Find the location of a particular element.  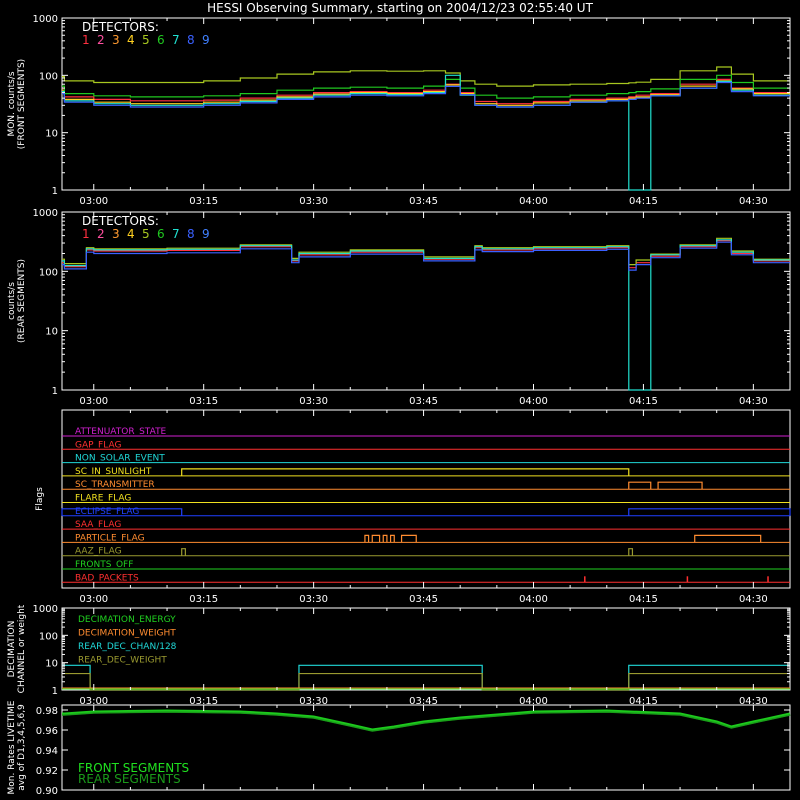

y-axis-label: (REAR SEGMENTS) is located at coordinates (22, 301).